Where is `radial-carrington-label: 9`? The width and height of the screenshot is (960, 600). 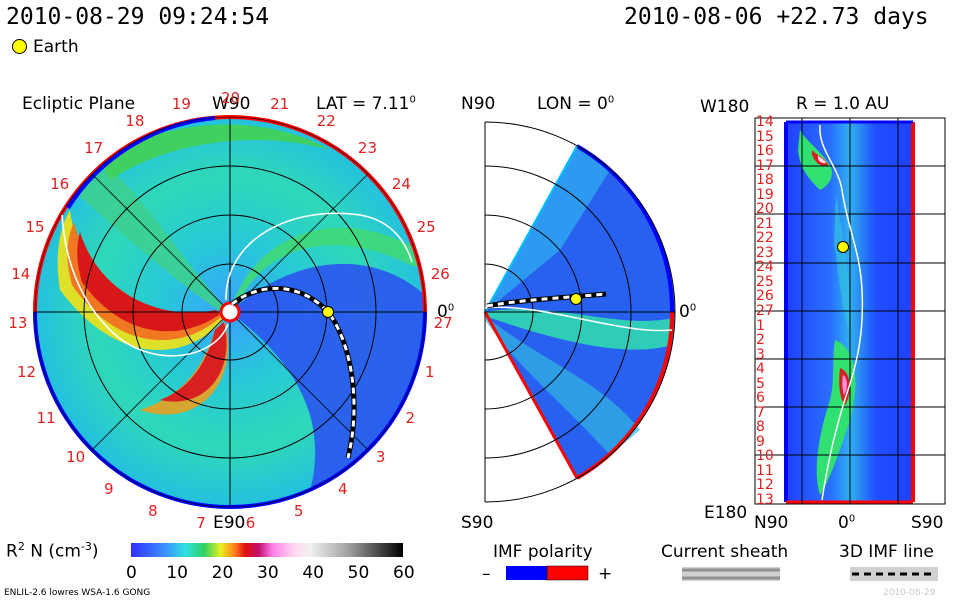
radial-carrington-label: 9 is located at coordinates (760, 441).